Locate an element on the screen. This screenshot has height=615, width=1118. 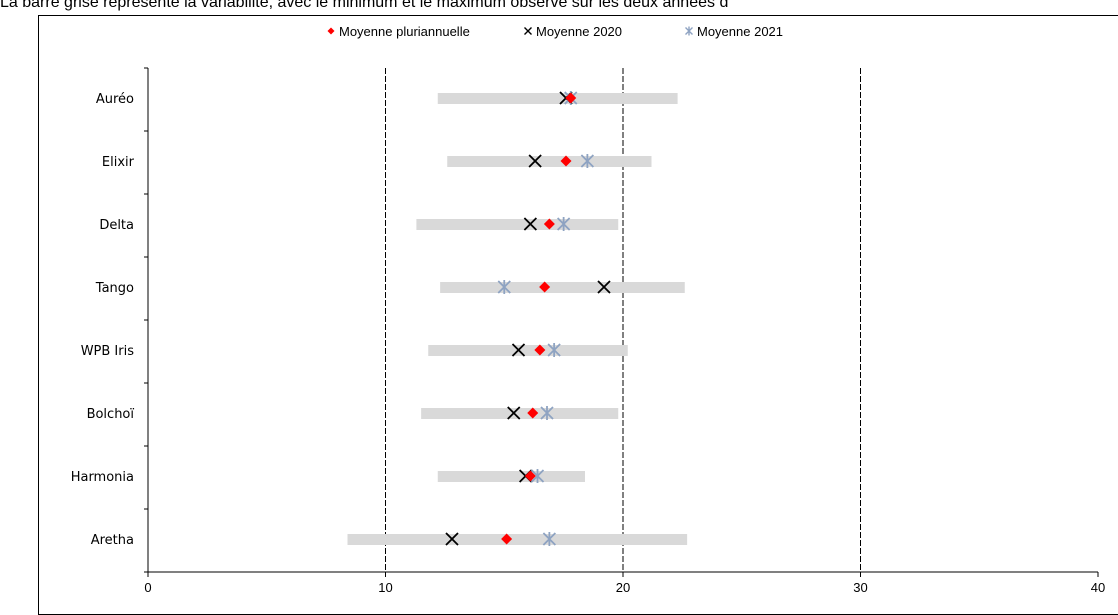
legend-label: Moyenne 2020 is located at coordinates (579, 31).